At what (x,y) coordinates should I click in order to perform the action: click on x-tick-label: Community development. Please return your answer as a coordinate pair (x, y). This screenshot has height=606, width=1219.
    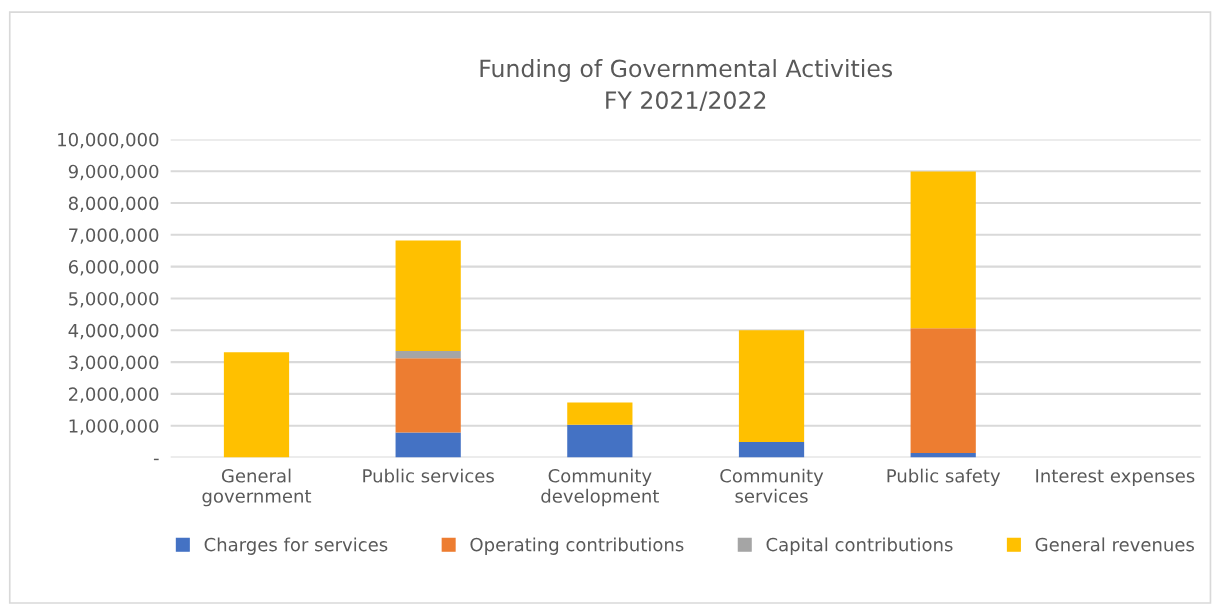
    Looking at the image, I should click on (600, 487).